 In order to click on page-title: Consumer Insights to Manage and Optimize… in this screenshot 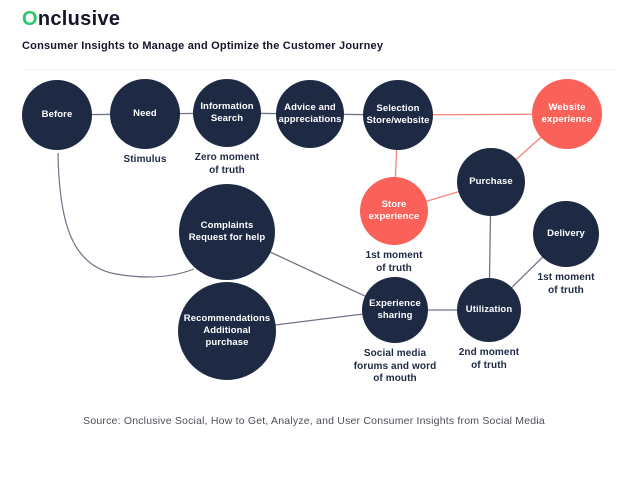, I will do `click(203, 46)`.